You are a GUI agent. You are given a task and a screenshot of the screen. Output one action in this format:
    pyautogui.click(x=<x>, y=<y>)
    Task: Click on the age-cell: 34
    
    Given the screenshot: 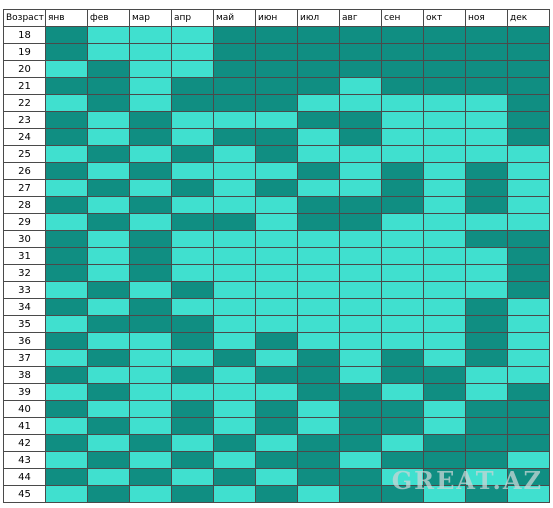 What is the action you would take?
    pyautogui.click(x=24, y=307)
    